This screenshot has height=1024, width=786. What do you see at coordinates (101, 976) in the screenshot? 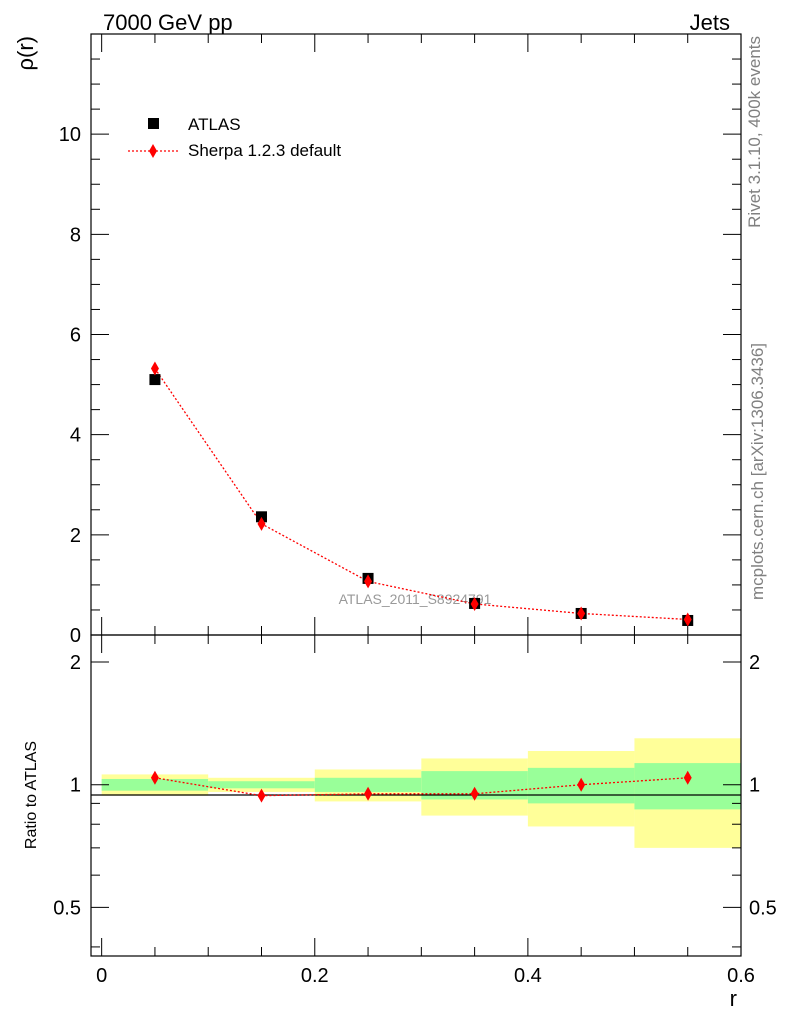
I see `x-tick-label: 0` at bounding box center [101, 976].